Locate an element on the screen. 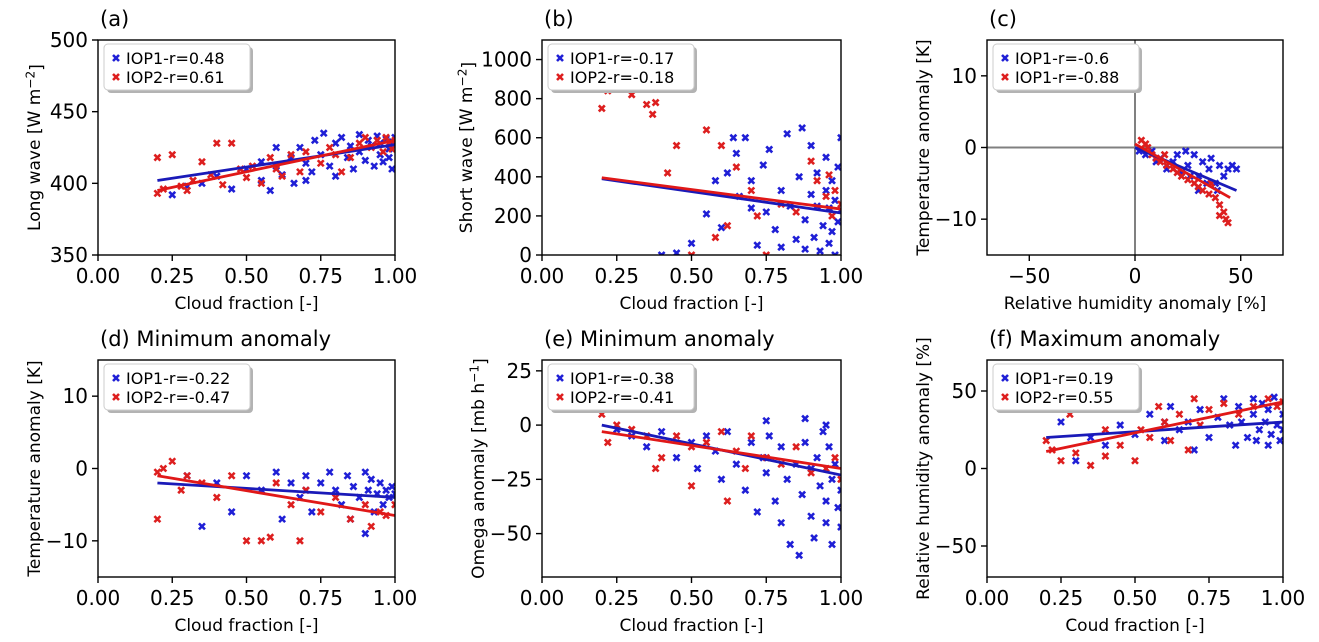  legend-label: IOP2-r=-0.47 is located at coordinates (178, 397).